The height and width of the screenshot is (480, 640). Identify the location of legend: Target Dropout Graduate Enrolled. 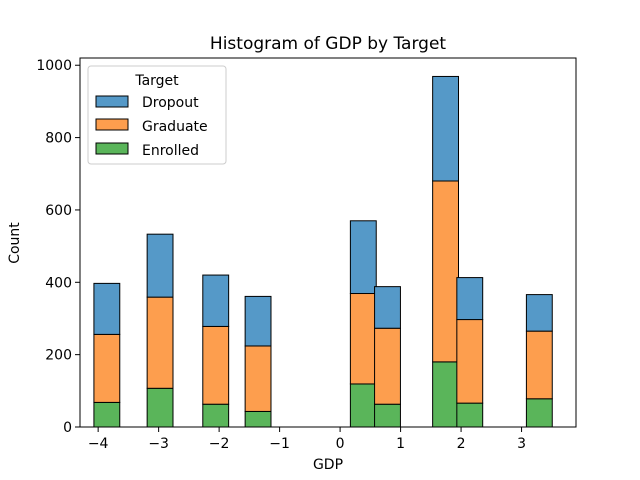
(157, 115).